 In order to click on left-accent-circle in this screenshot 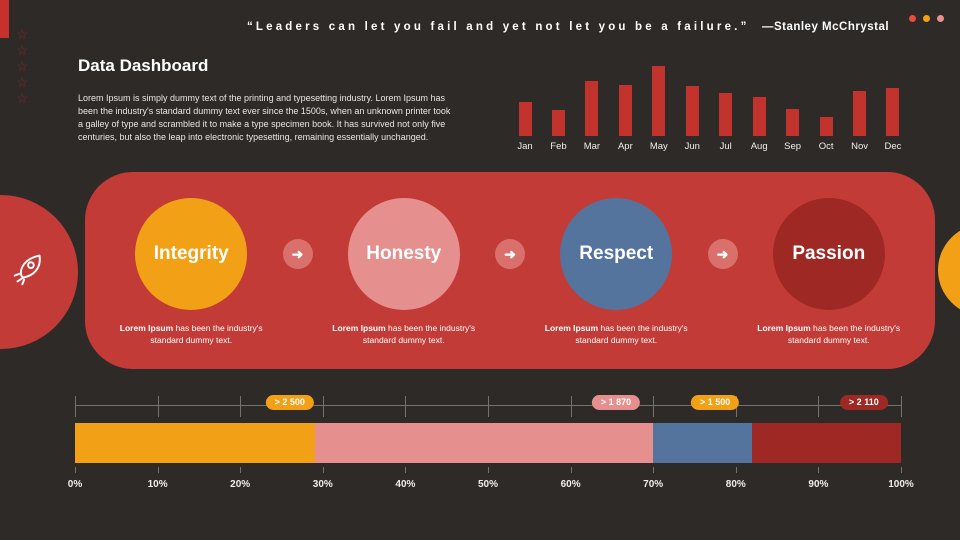, I will do `click(39, 272)`.